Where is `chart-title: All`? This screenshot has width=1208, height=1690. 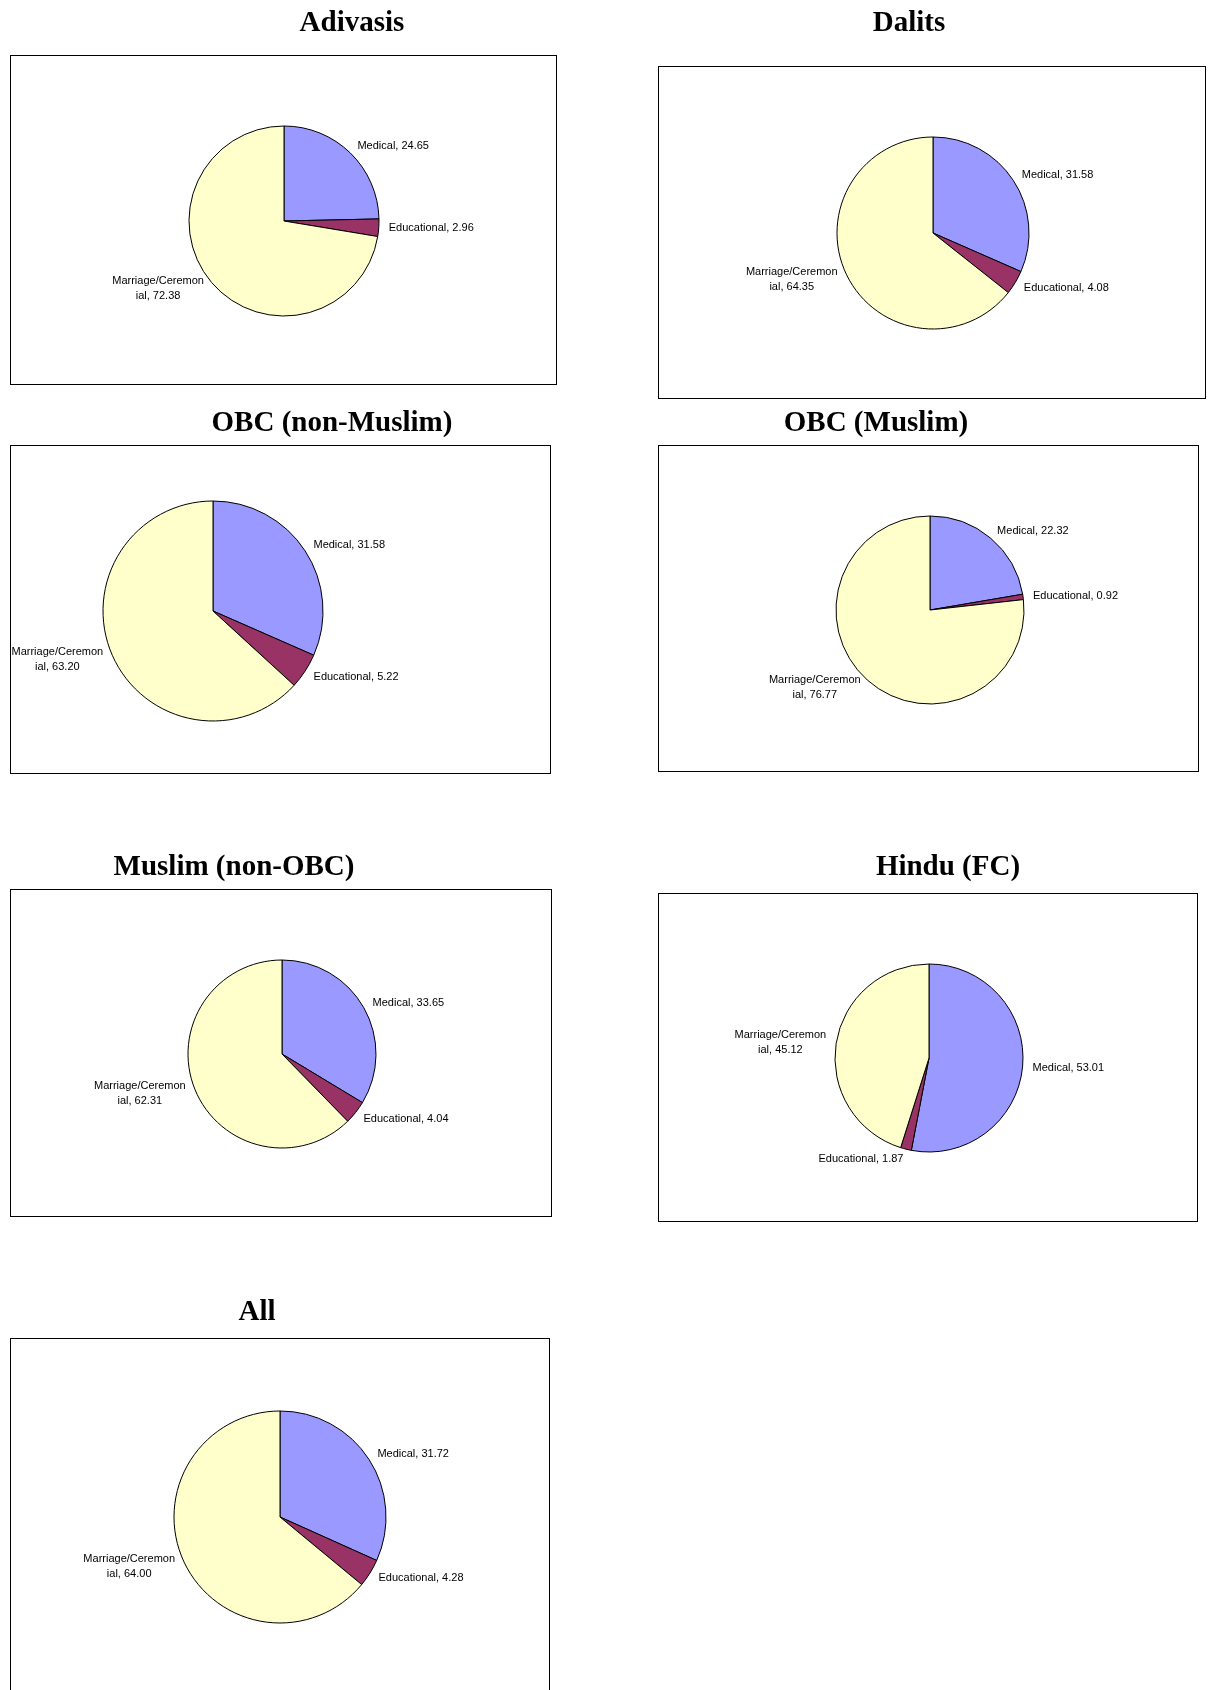 chart-title: All is located at coordinates (257, 1310).